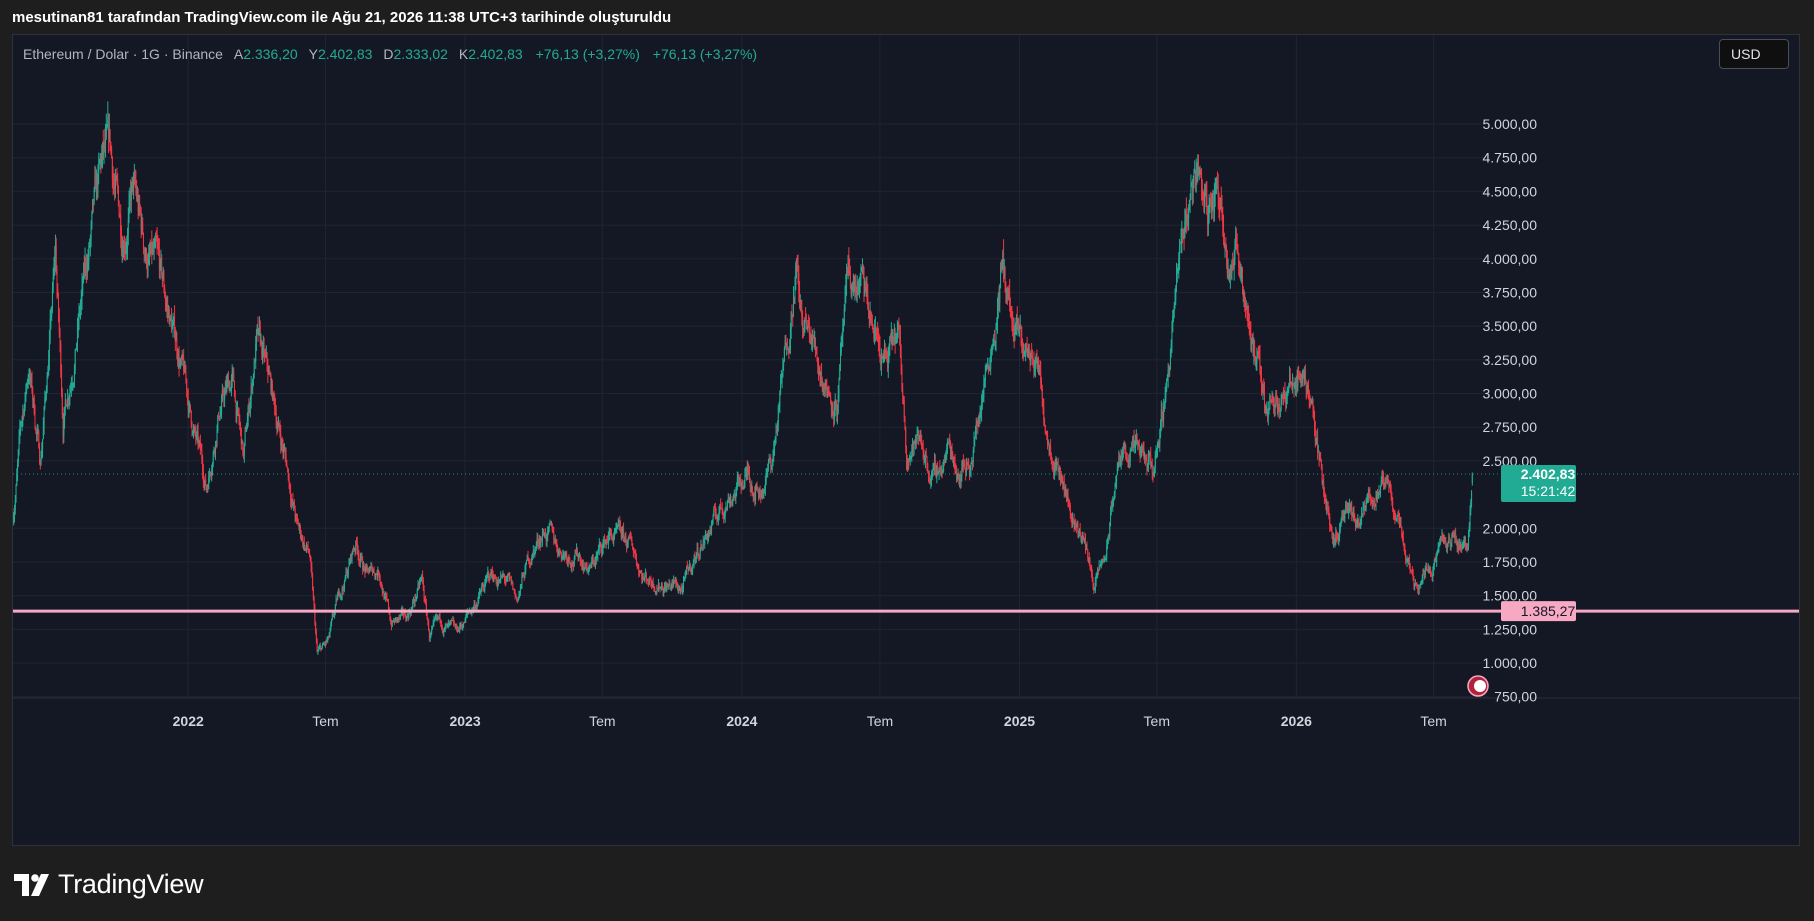 This screenshot has width=1814, height=921. Describe the element at coordinates (1538, 611) in the screenshot. I see `level-price-tag` at that location.